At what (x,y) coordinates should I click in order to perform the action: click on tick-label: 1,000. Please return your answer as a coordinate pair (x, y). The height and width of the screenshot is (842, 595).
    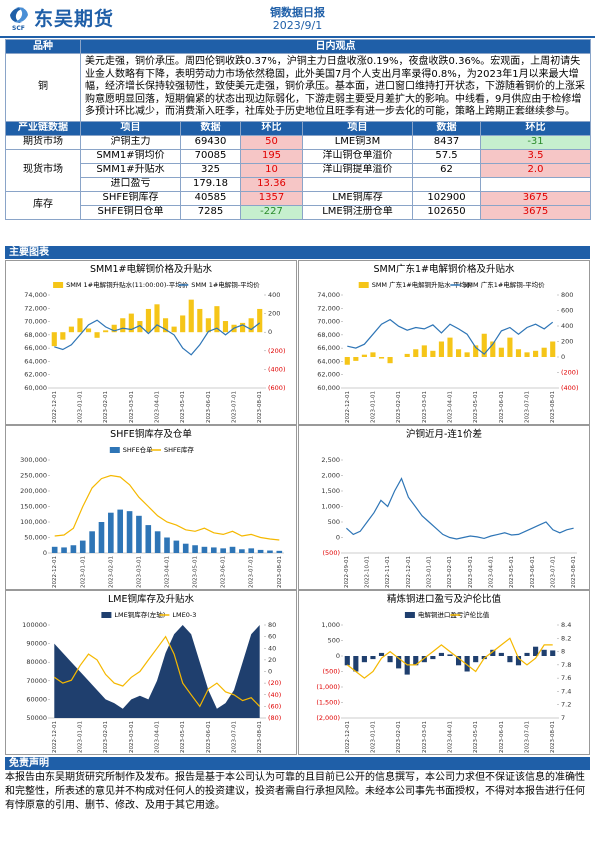
    Looking at the image, I should click on (330, 507).